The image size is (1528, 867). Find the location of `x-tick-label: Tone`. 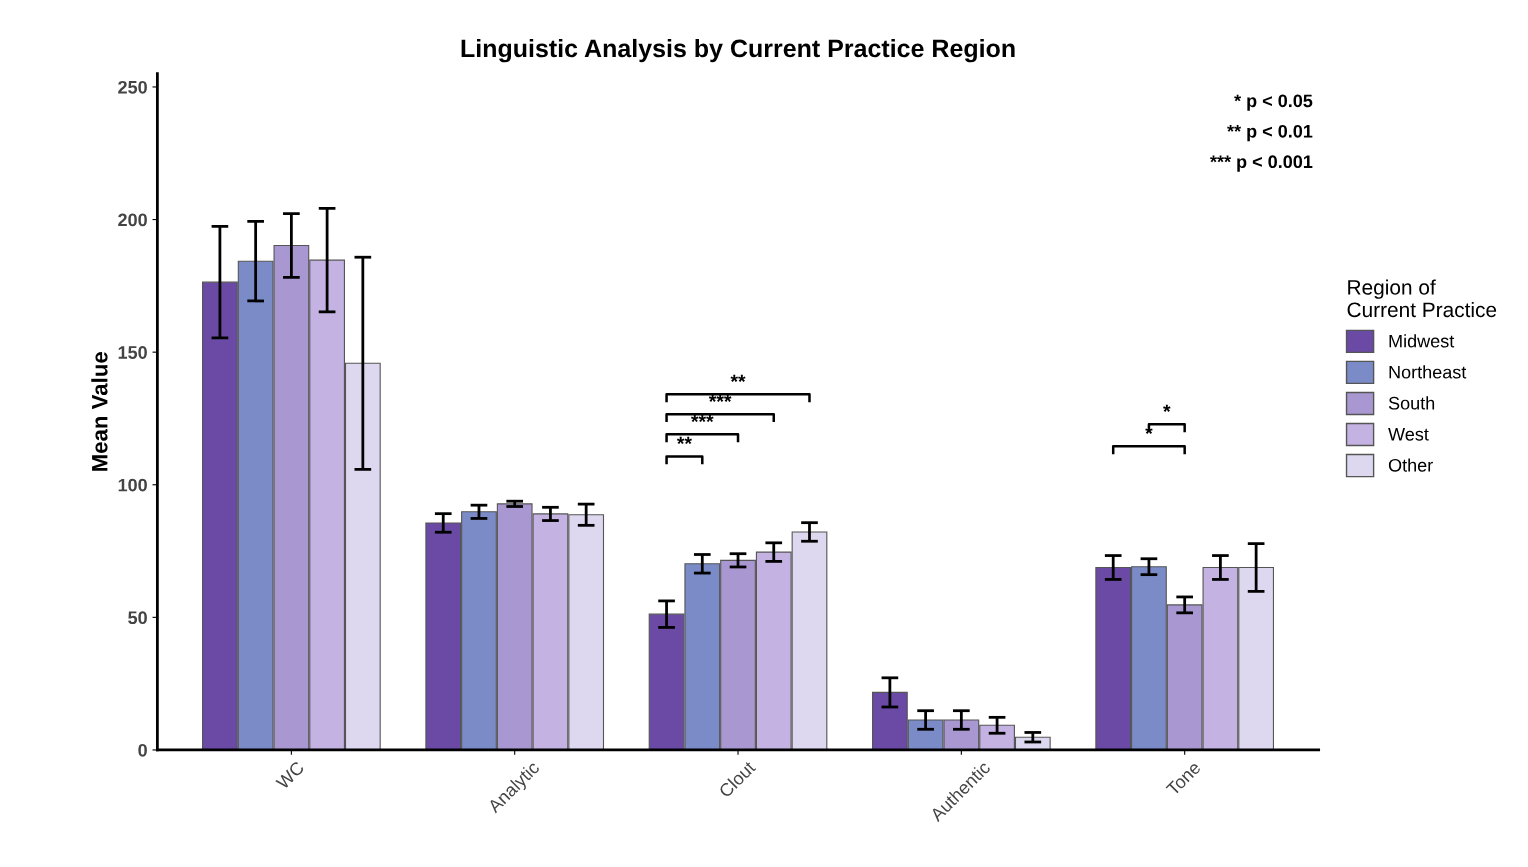

x-tick-label: Tone is located at coordinates (1183, 778).